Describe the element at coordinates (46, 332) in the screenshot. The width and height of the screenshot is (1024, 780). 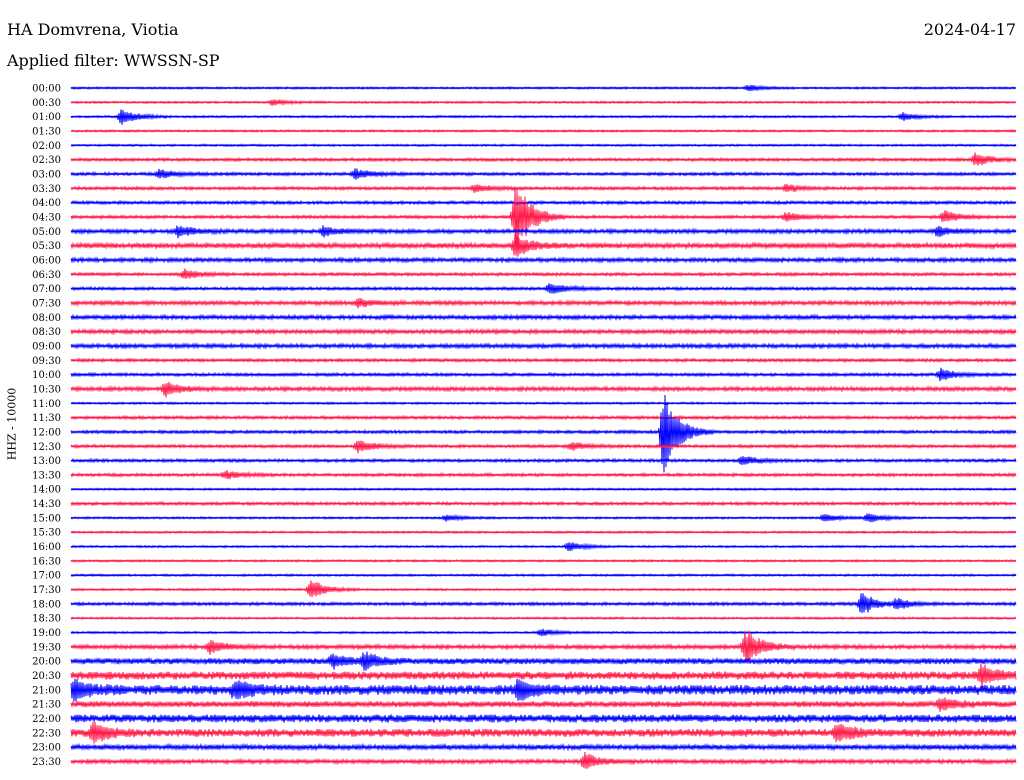
I see `time-label: 08:30` at that location.